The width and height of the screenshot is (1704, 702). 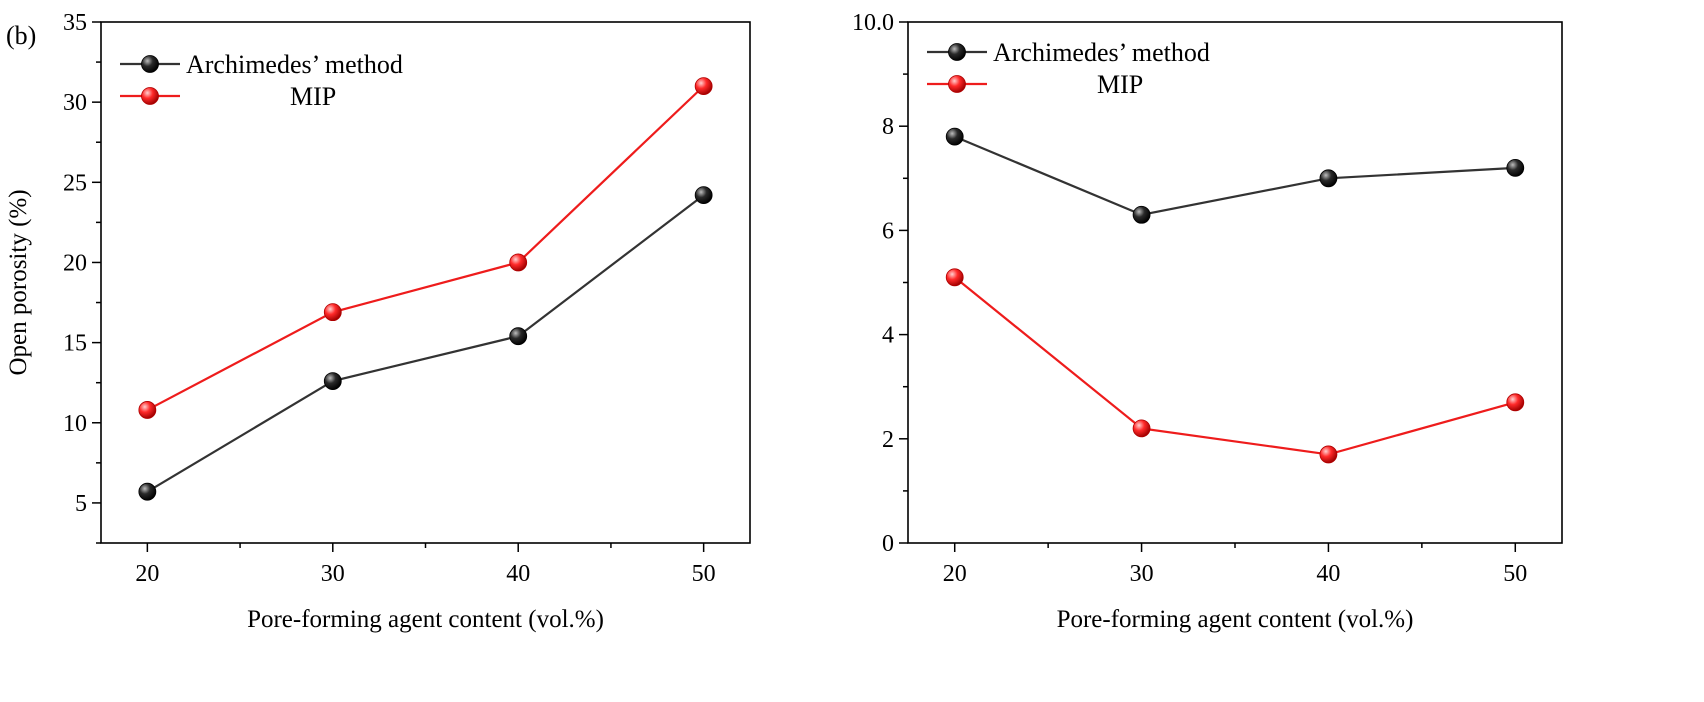 I want to click on y-tick-label: 20, so click(x=75, y=263).